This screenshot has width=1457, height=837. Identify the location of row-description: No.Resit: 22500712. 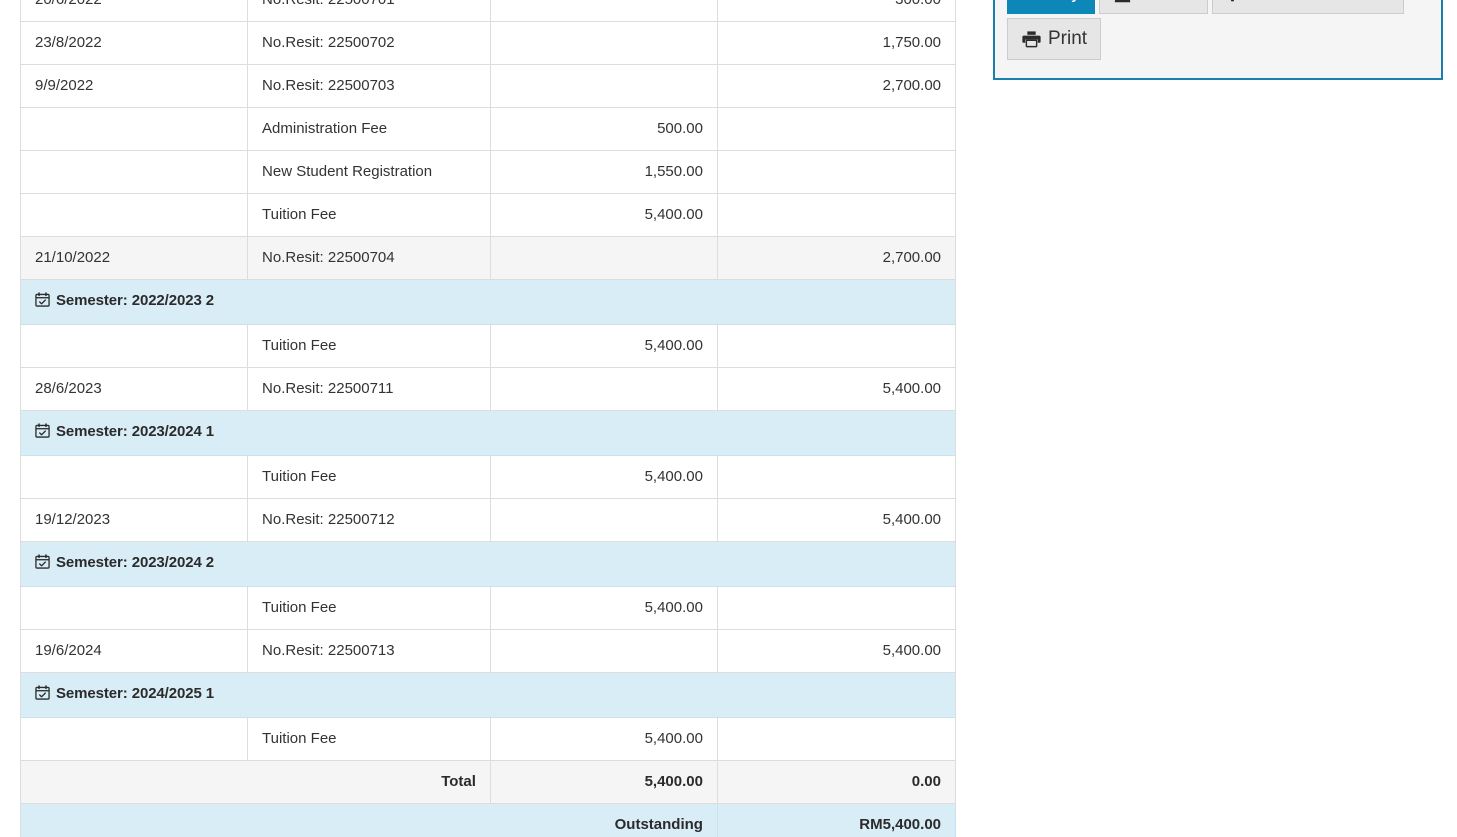
(369, 520).